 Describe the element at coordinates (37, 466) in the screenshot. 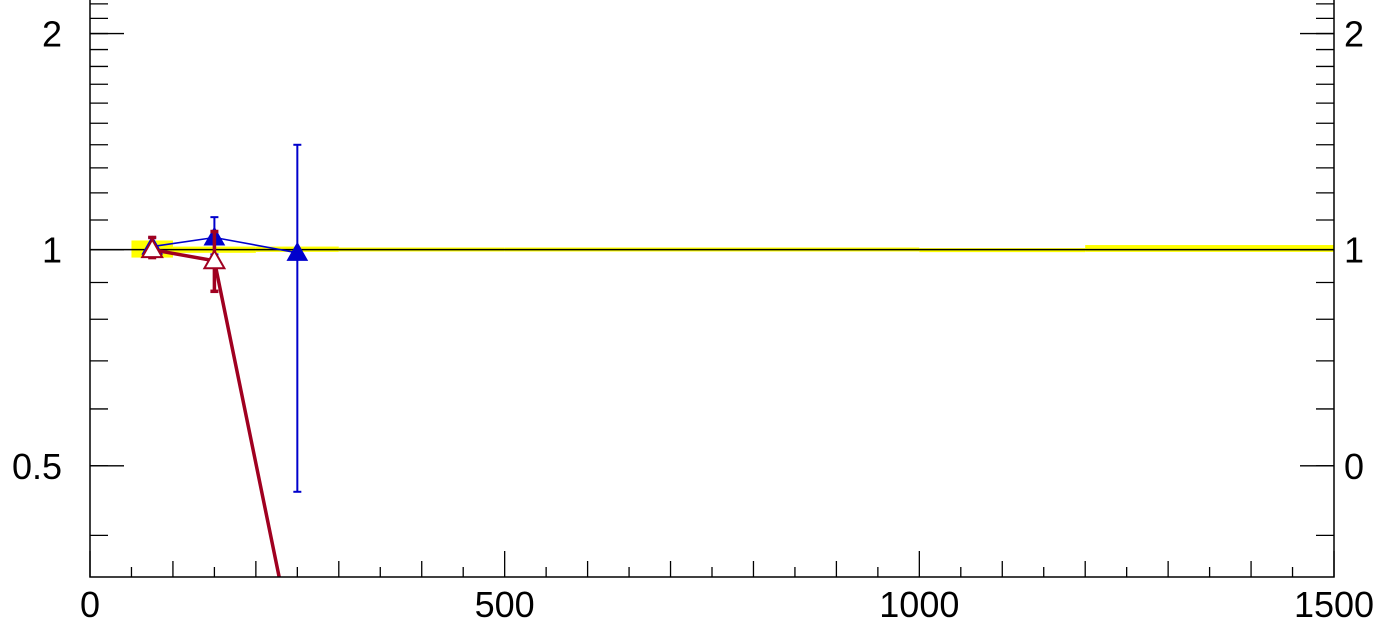

I see `y-left-tick-label: 0.5` at that location.